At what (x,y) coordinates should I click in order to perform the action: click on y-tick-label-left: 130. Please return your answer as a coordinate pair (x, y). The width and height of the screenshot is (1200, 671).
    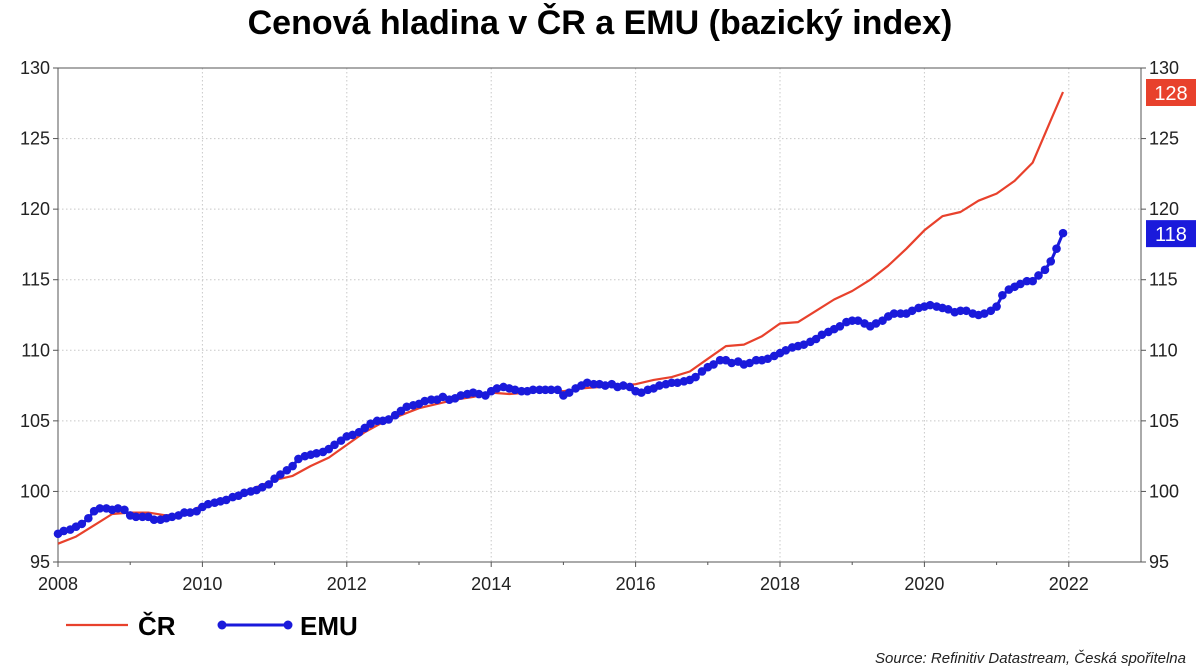
    Looking at the image, I should click on (35, 68).